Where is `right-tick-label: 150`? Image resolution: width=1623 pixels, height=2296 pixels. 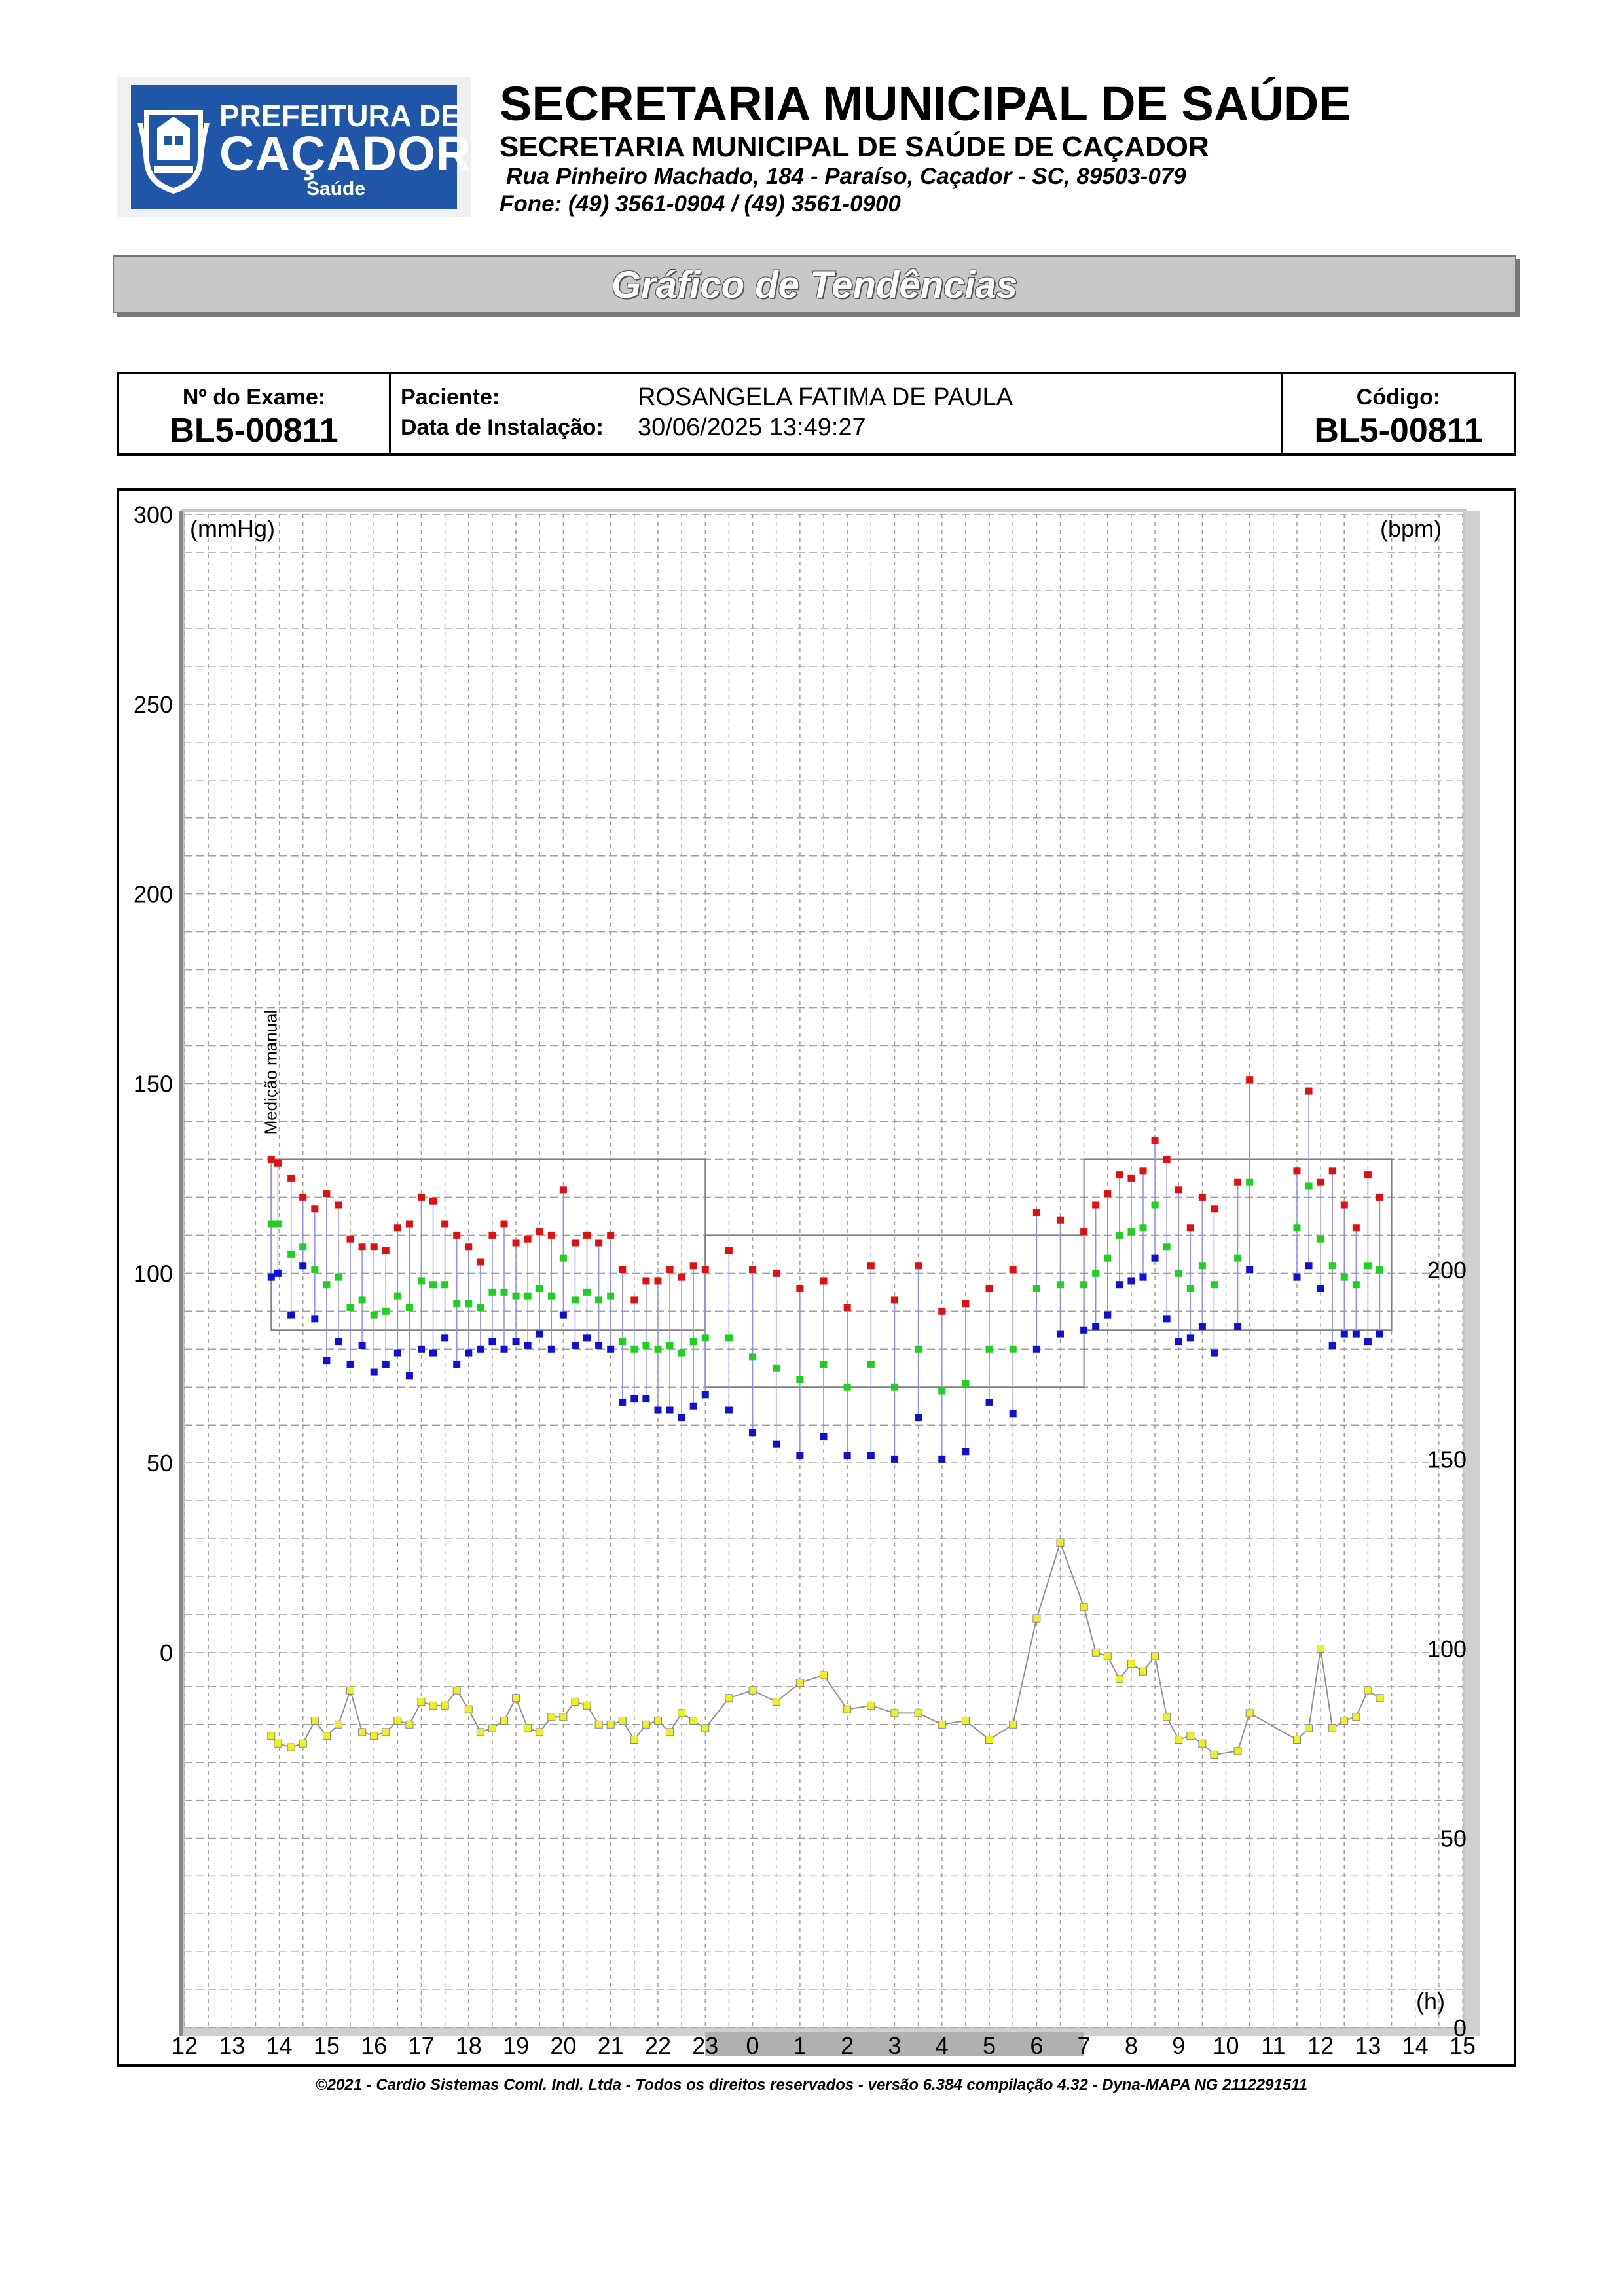 right-tick-label: 150 is located at coordinates (1447, 1459).